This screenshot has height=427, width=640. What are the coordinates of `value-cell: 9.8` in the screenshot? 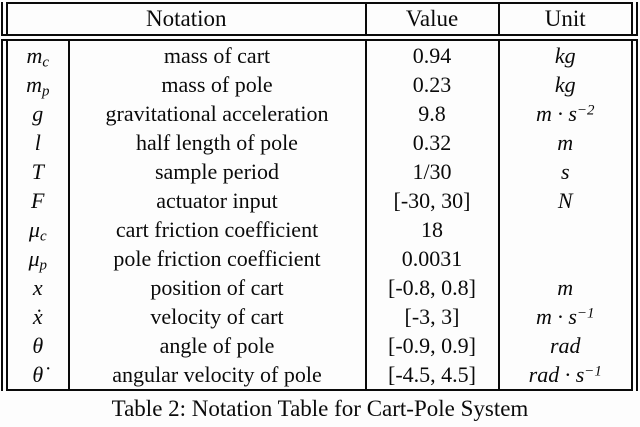 It's located at (432, 113).